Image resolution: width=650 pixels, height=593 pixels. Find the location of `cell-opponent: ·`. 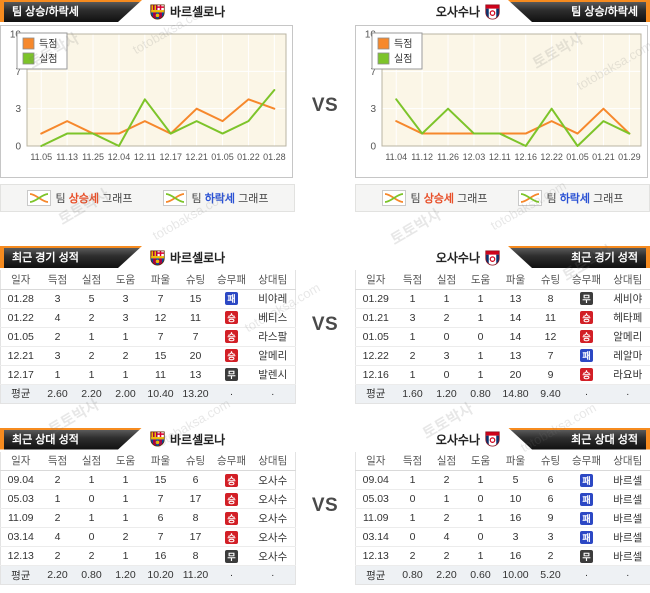

cell-opponent: · is located at coordinates (273, 393).